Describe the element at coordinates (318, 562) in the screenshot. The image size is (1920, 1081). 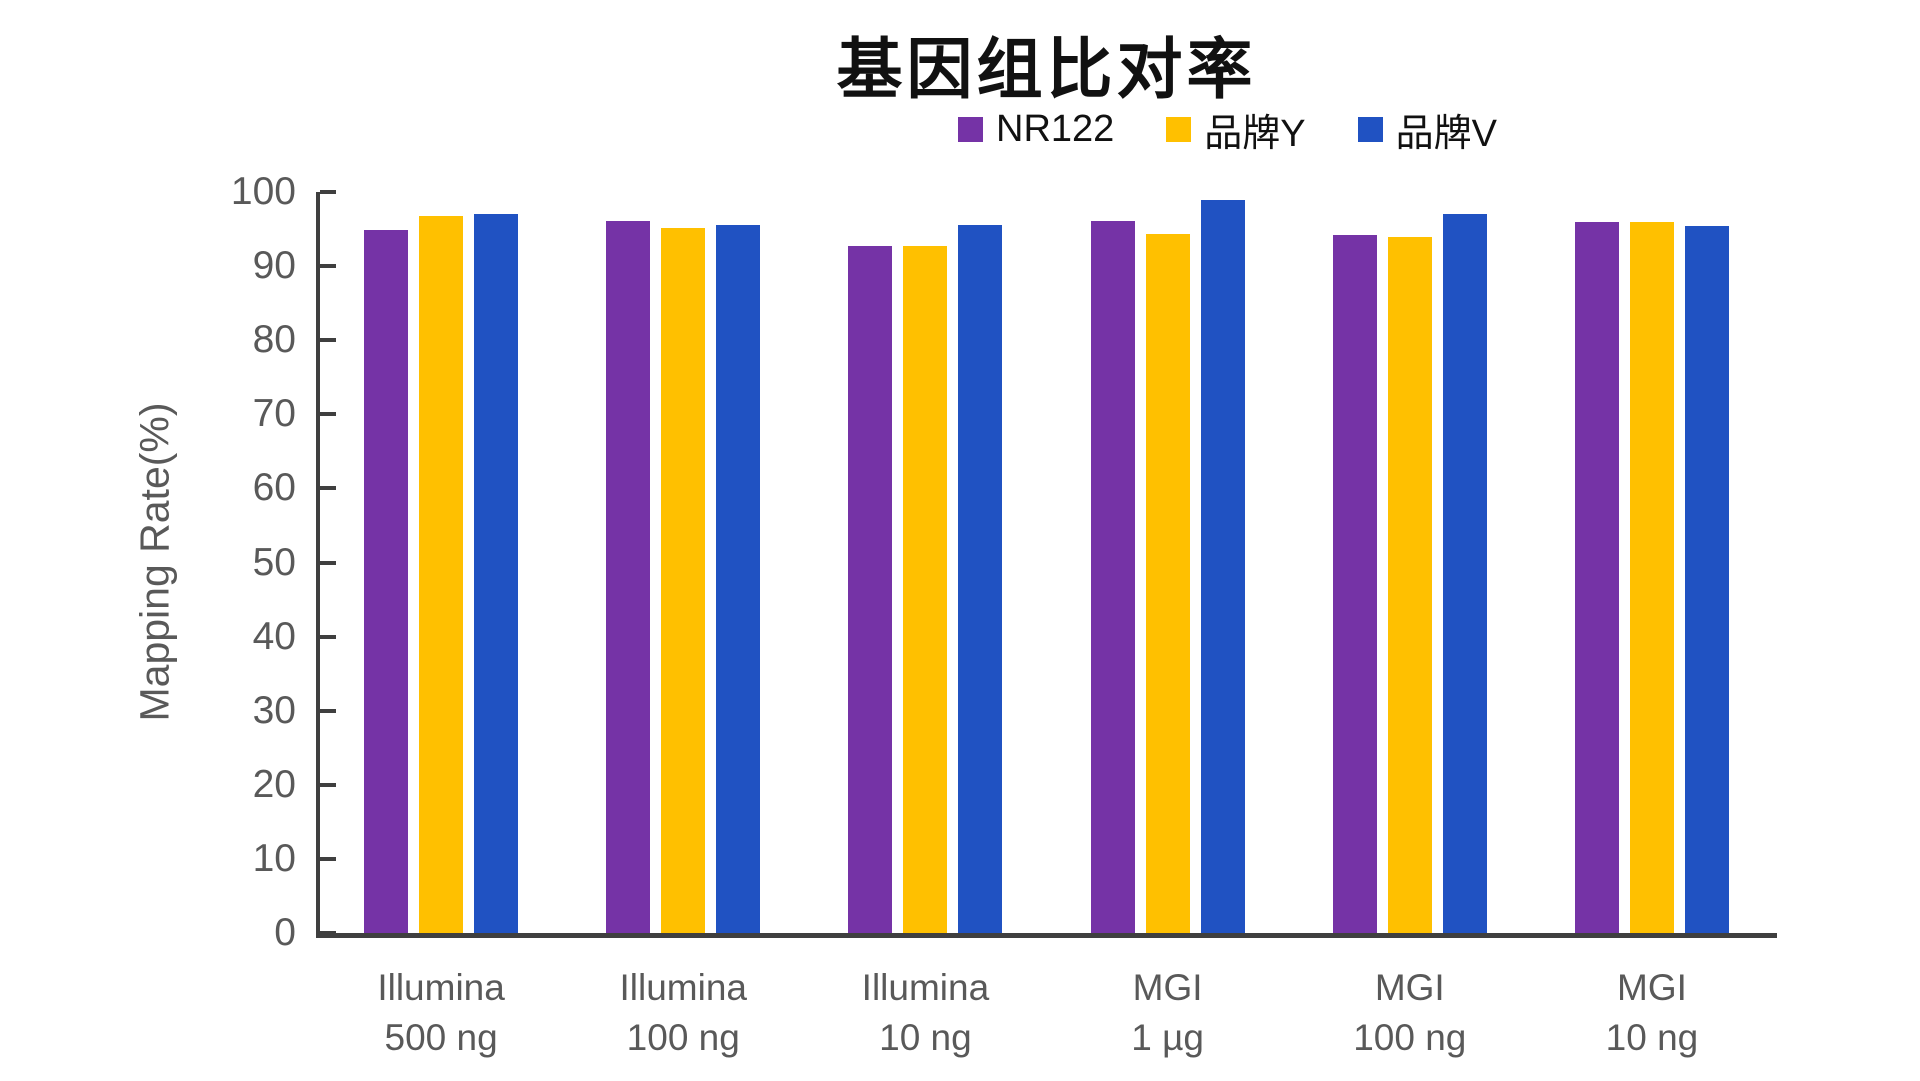
I see `y-axis-spine` at that location.